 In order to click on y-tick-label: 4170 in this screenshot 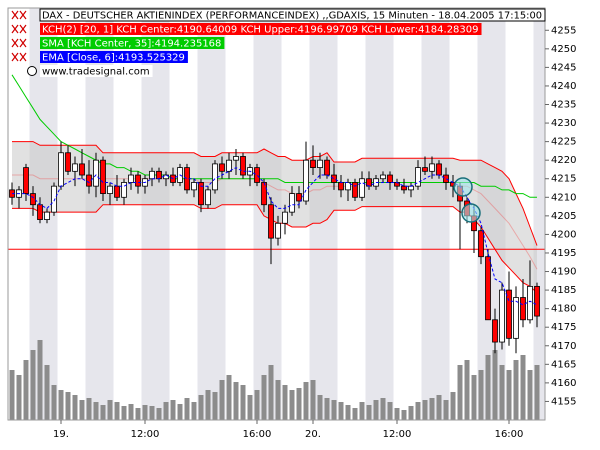, I will do `click(563, 346)`.